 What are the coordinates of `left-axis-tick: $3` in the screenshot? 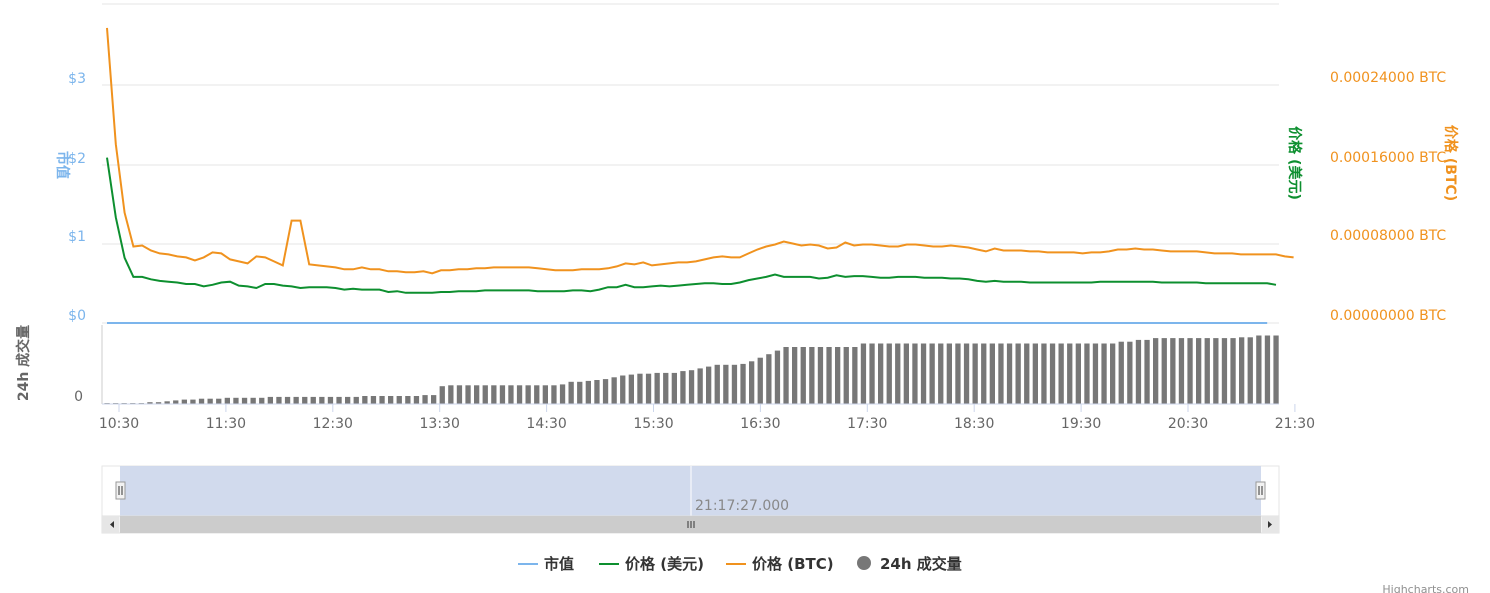 It's located at (77, 79).